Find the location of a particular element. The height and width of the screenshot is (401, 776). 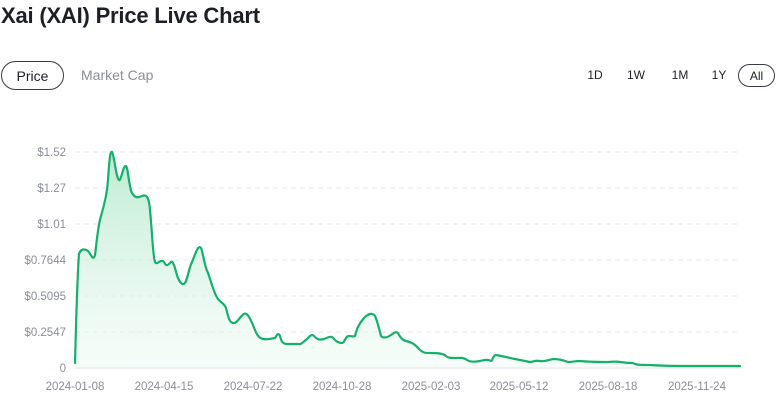

page-title: Xai (XAI) Price Live Chart is located at coordinates (130, 15).